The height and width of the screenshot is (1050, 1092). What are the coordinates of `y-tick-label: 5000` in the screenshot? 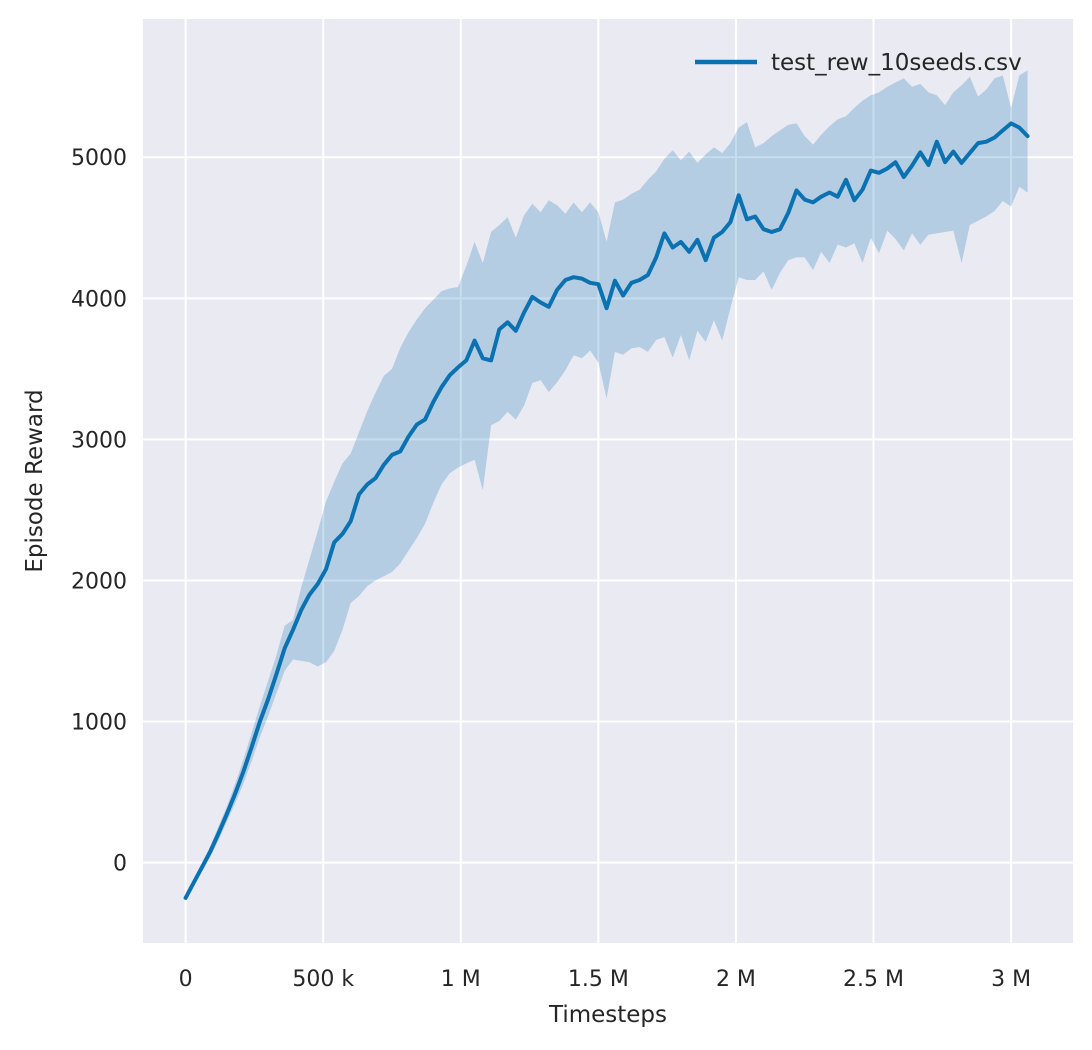 It's located at (99, 158).